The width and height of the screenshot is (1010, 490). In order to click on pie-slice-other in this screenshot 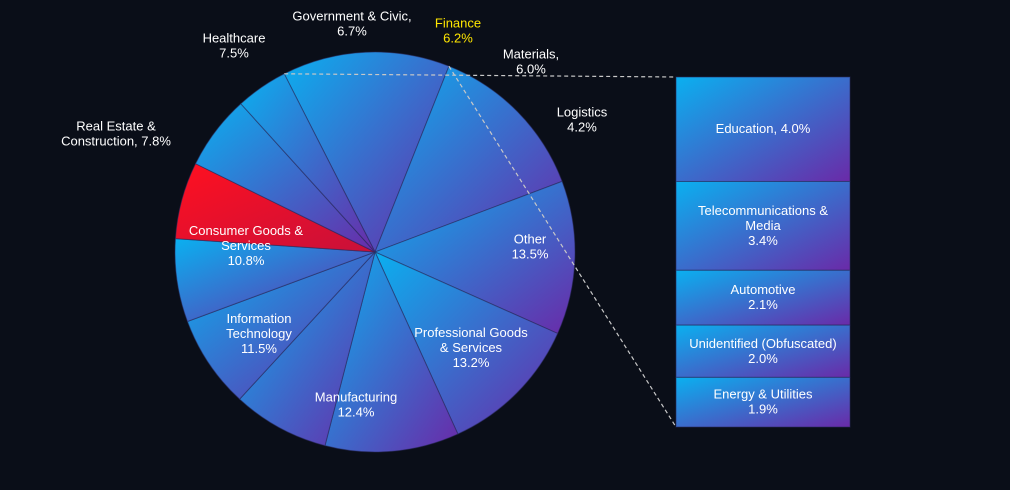, I will do `click(366, 152)`.